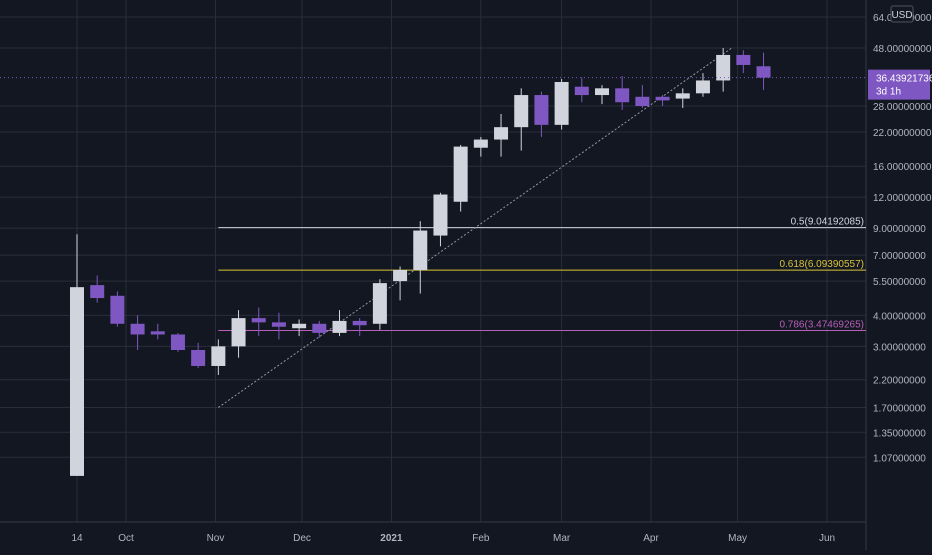 This screenshot has width=932, height=555. I want to click on price-axis-label: 16.00000000, so click(902, 167).